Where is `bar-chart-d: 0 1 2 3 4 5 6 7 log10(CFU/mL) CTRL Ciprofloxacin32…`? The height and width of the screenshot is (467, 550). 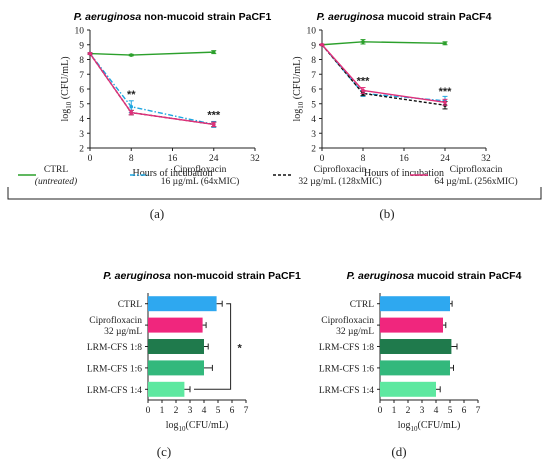
bar-chart-d: 0 1 2 3 4 5 6 7 log10(CFU/mL) CTRL Ciprofloxacin32… is located at coordinates (400, 363).